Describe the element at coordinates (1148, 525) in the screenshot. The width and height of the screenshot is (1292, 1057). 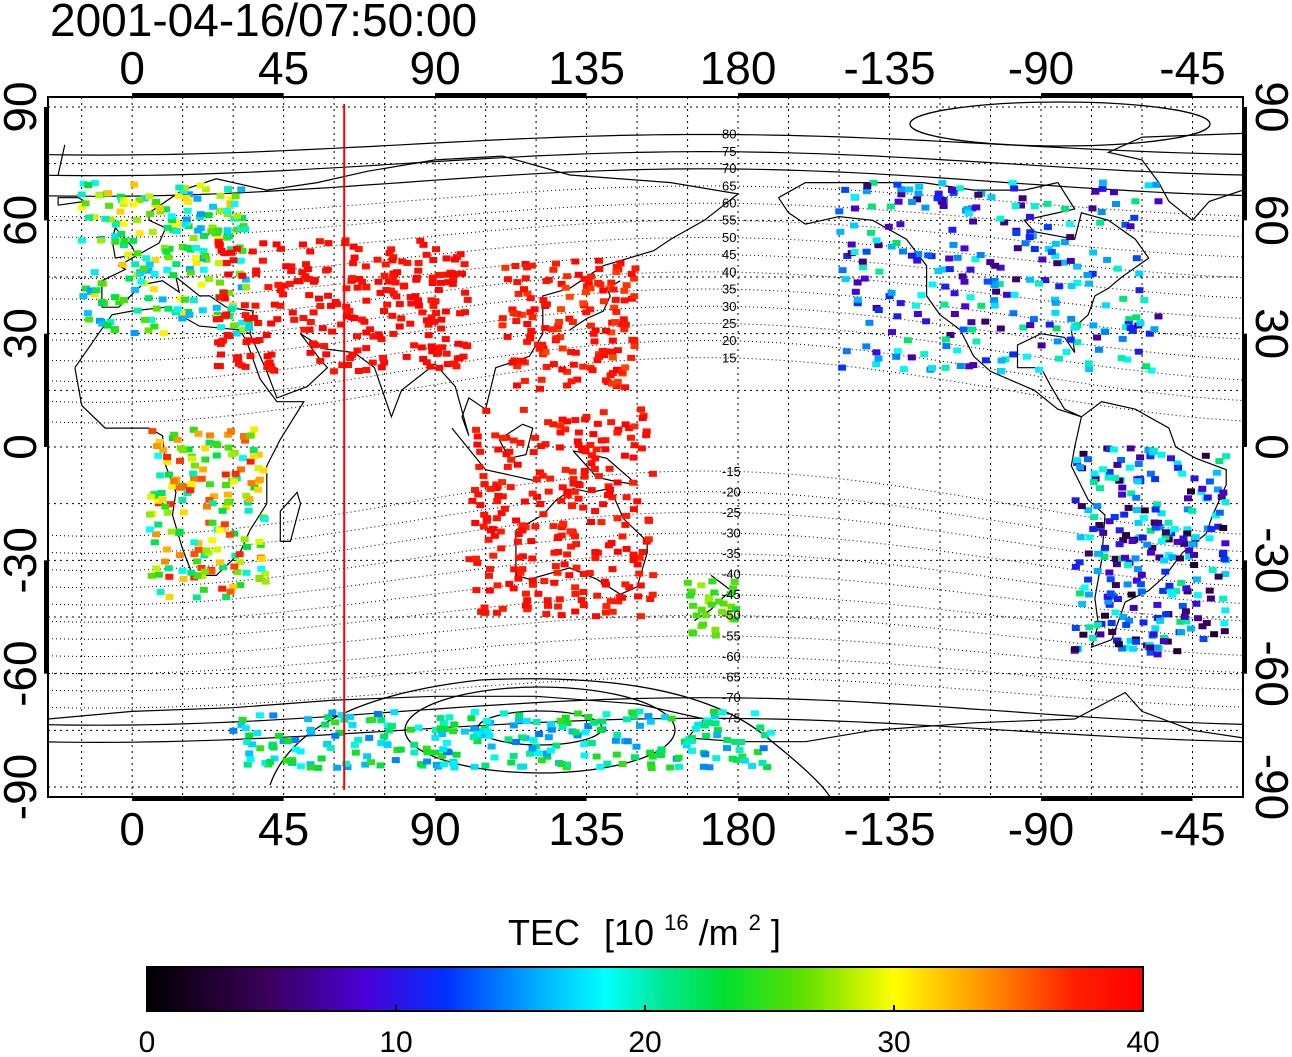
I see `coastline-path` at that location.